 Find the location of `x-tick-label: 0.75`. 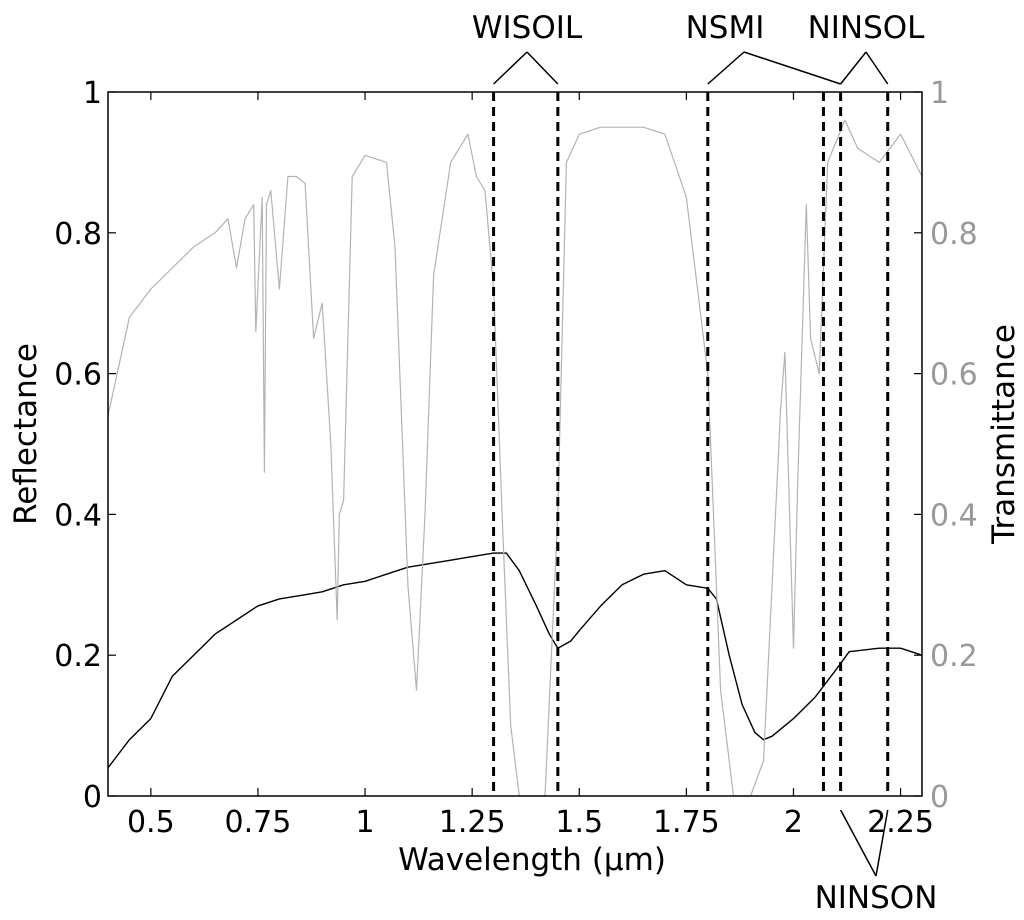

x-tick-label: 0.75 is located at coordinates (258, 822).